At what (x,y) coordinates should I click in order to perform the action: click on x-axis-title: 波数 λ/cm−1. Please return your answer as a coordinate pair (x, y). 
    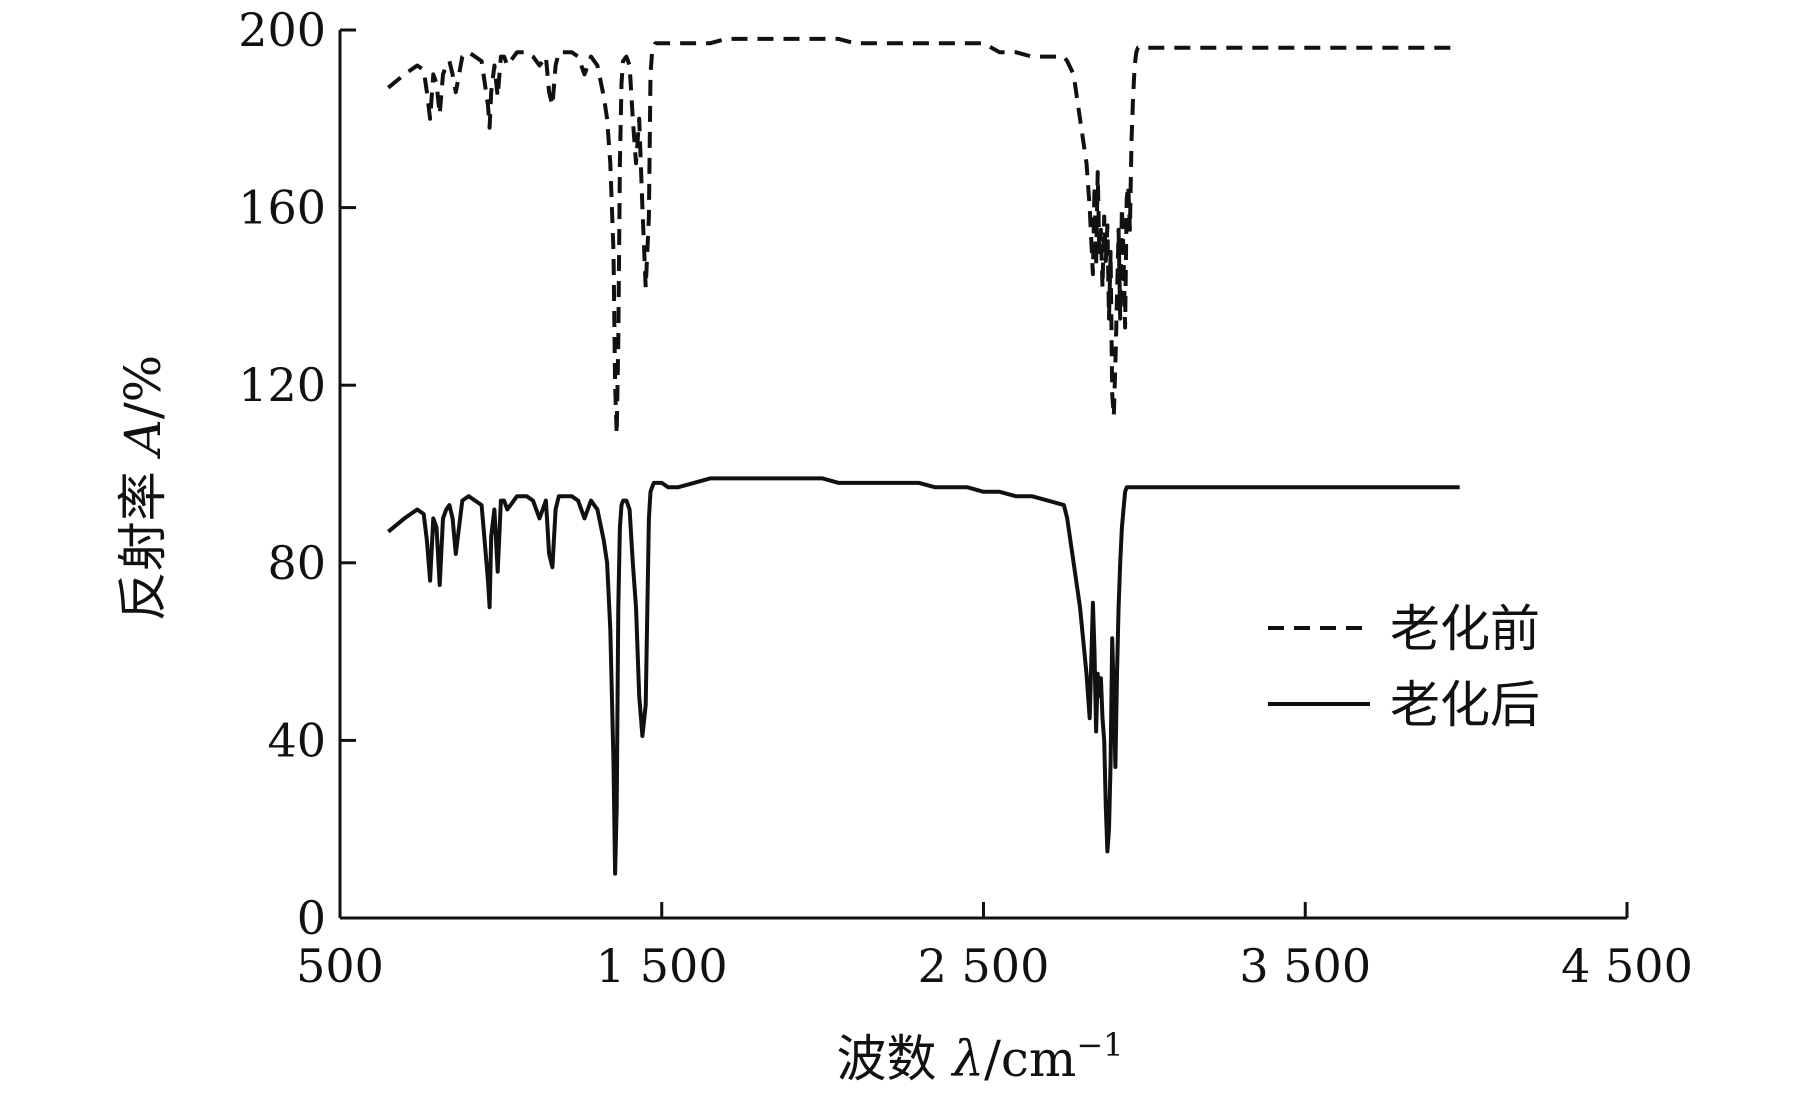
    Looking at the image, I should click on (979, 1057).